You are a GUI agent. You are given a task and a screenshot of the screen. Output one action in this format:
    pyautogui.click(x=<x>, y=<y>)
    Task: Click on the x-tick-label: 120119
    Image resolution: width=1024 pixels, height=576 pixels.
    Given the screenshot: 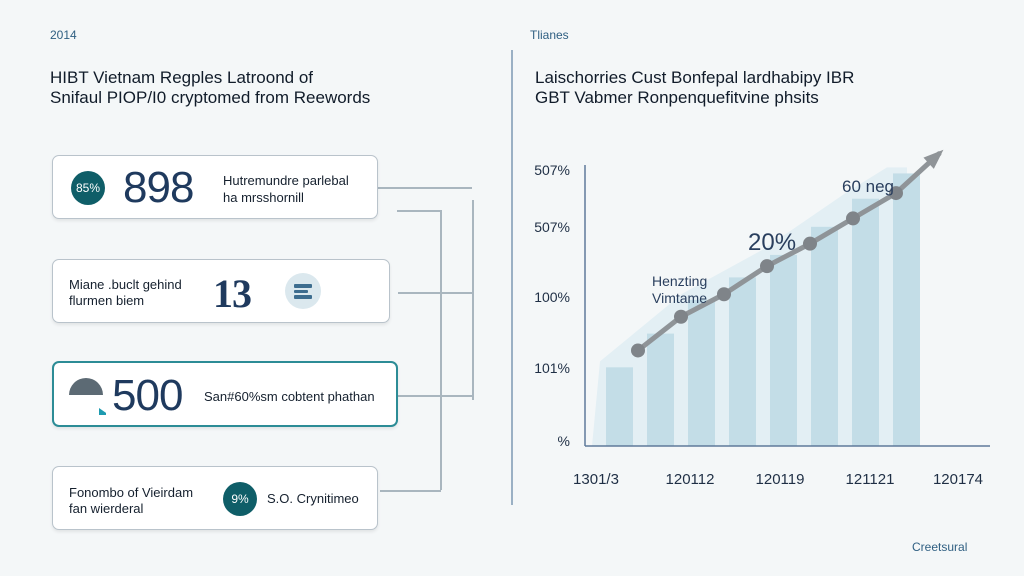 What is the action you would take?
    pyautogui.click(x=780, y=479)
    